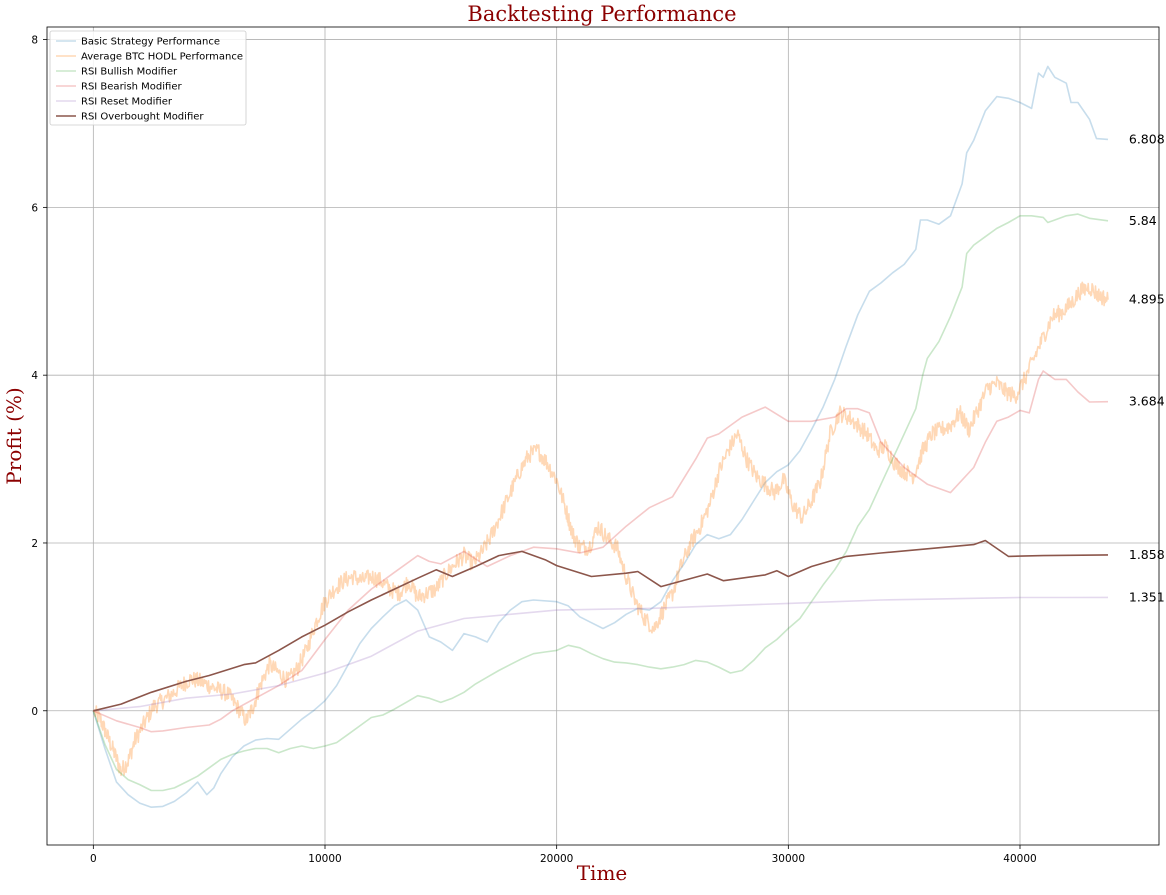 The image size is (1166, 895). What do you see at coordinates (34, 544) in the screenshot?
I see `y-tick-label: 2` at bounding box center [34, 544].